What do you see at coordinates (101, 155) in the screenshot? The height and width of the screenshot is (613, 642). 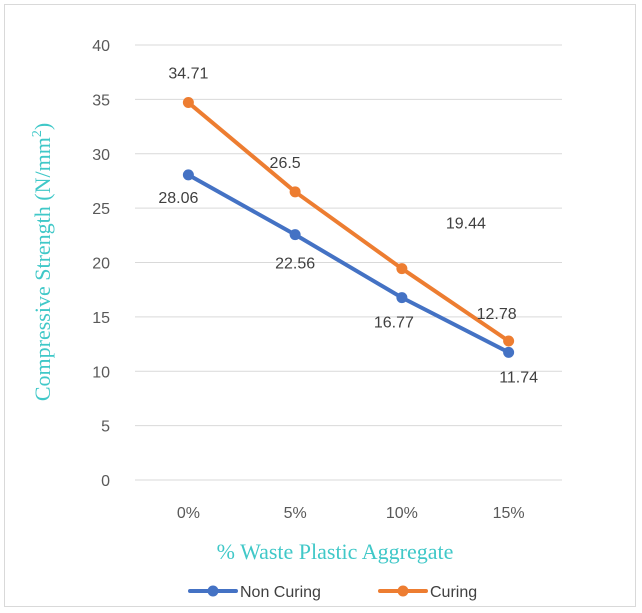 I see `y-tick-label: 30` at bounding box center [101, 155].